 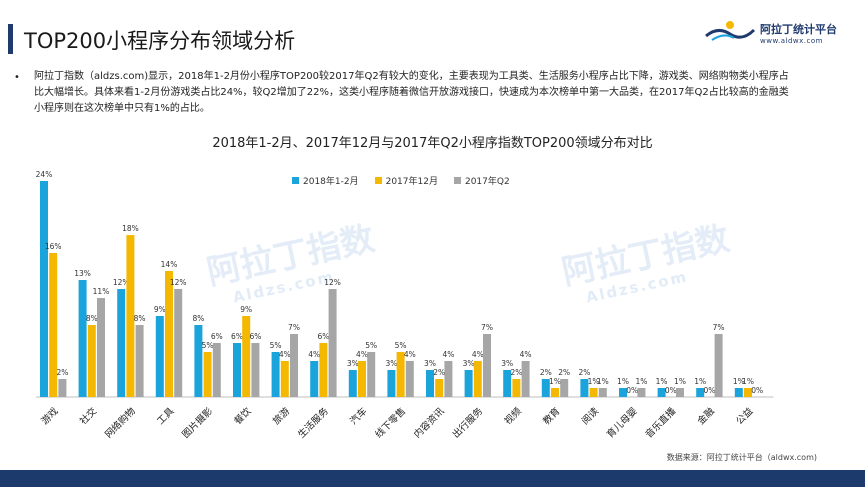 I want to click on legend-item: 2018年1-2月, so click(x=325, y=180).